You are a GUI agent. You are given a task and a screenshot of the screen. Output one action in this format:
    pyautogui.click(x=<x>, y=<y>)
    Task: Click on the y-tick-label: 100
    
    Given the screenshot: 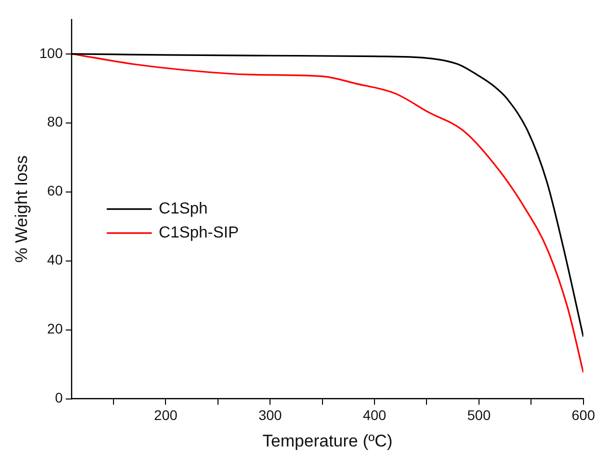 What is the action you would take?
    pyautogui.click(x=51, y=52)
    